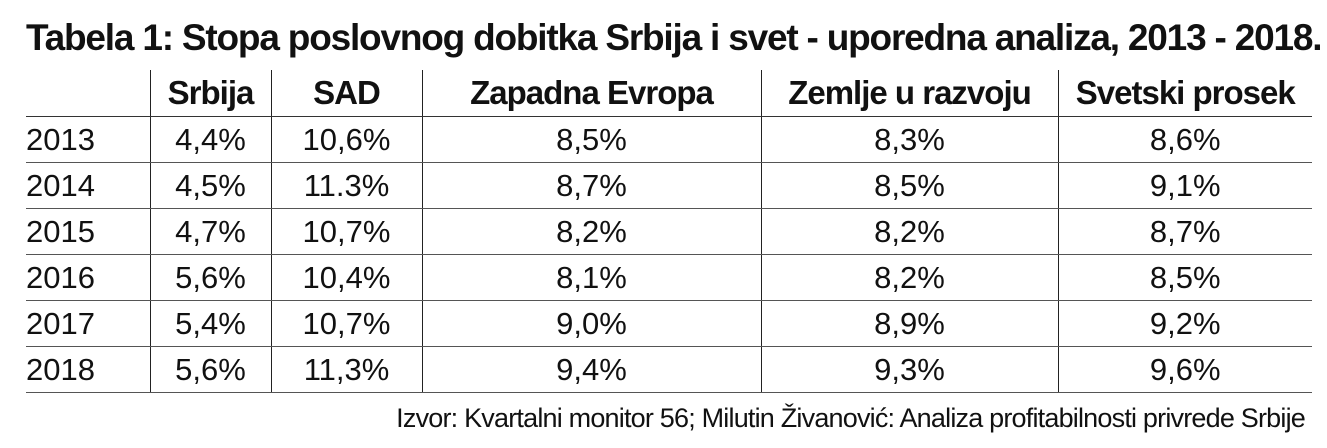 This screenshot has width=1327, height=448. Describe the element at coordinates (591, 369) in the screenshot. I see `cell-zapadna-evropa: 9,4%` at that location.